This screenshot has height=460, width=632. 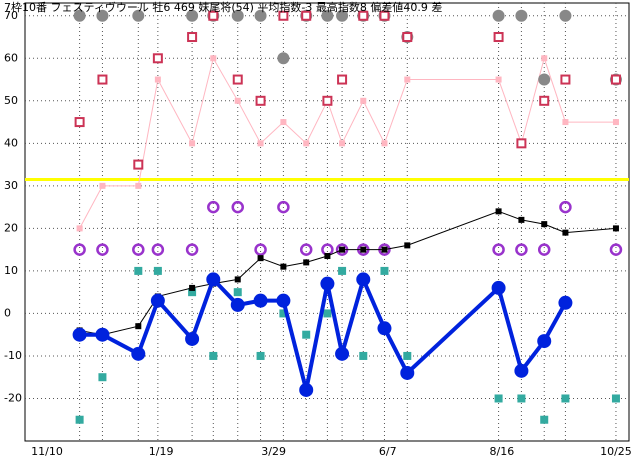 I want to click on y-tick-label: 10, so click(x=11, y=270).